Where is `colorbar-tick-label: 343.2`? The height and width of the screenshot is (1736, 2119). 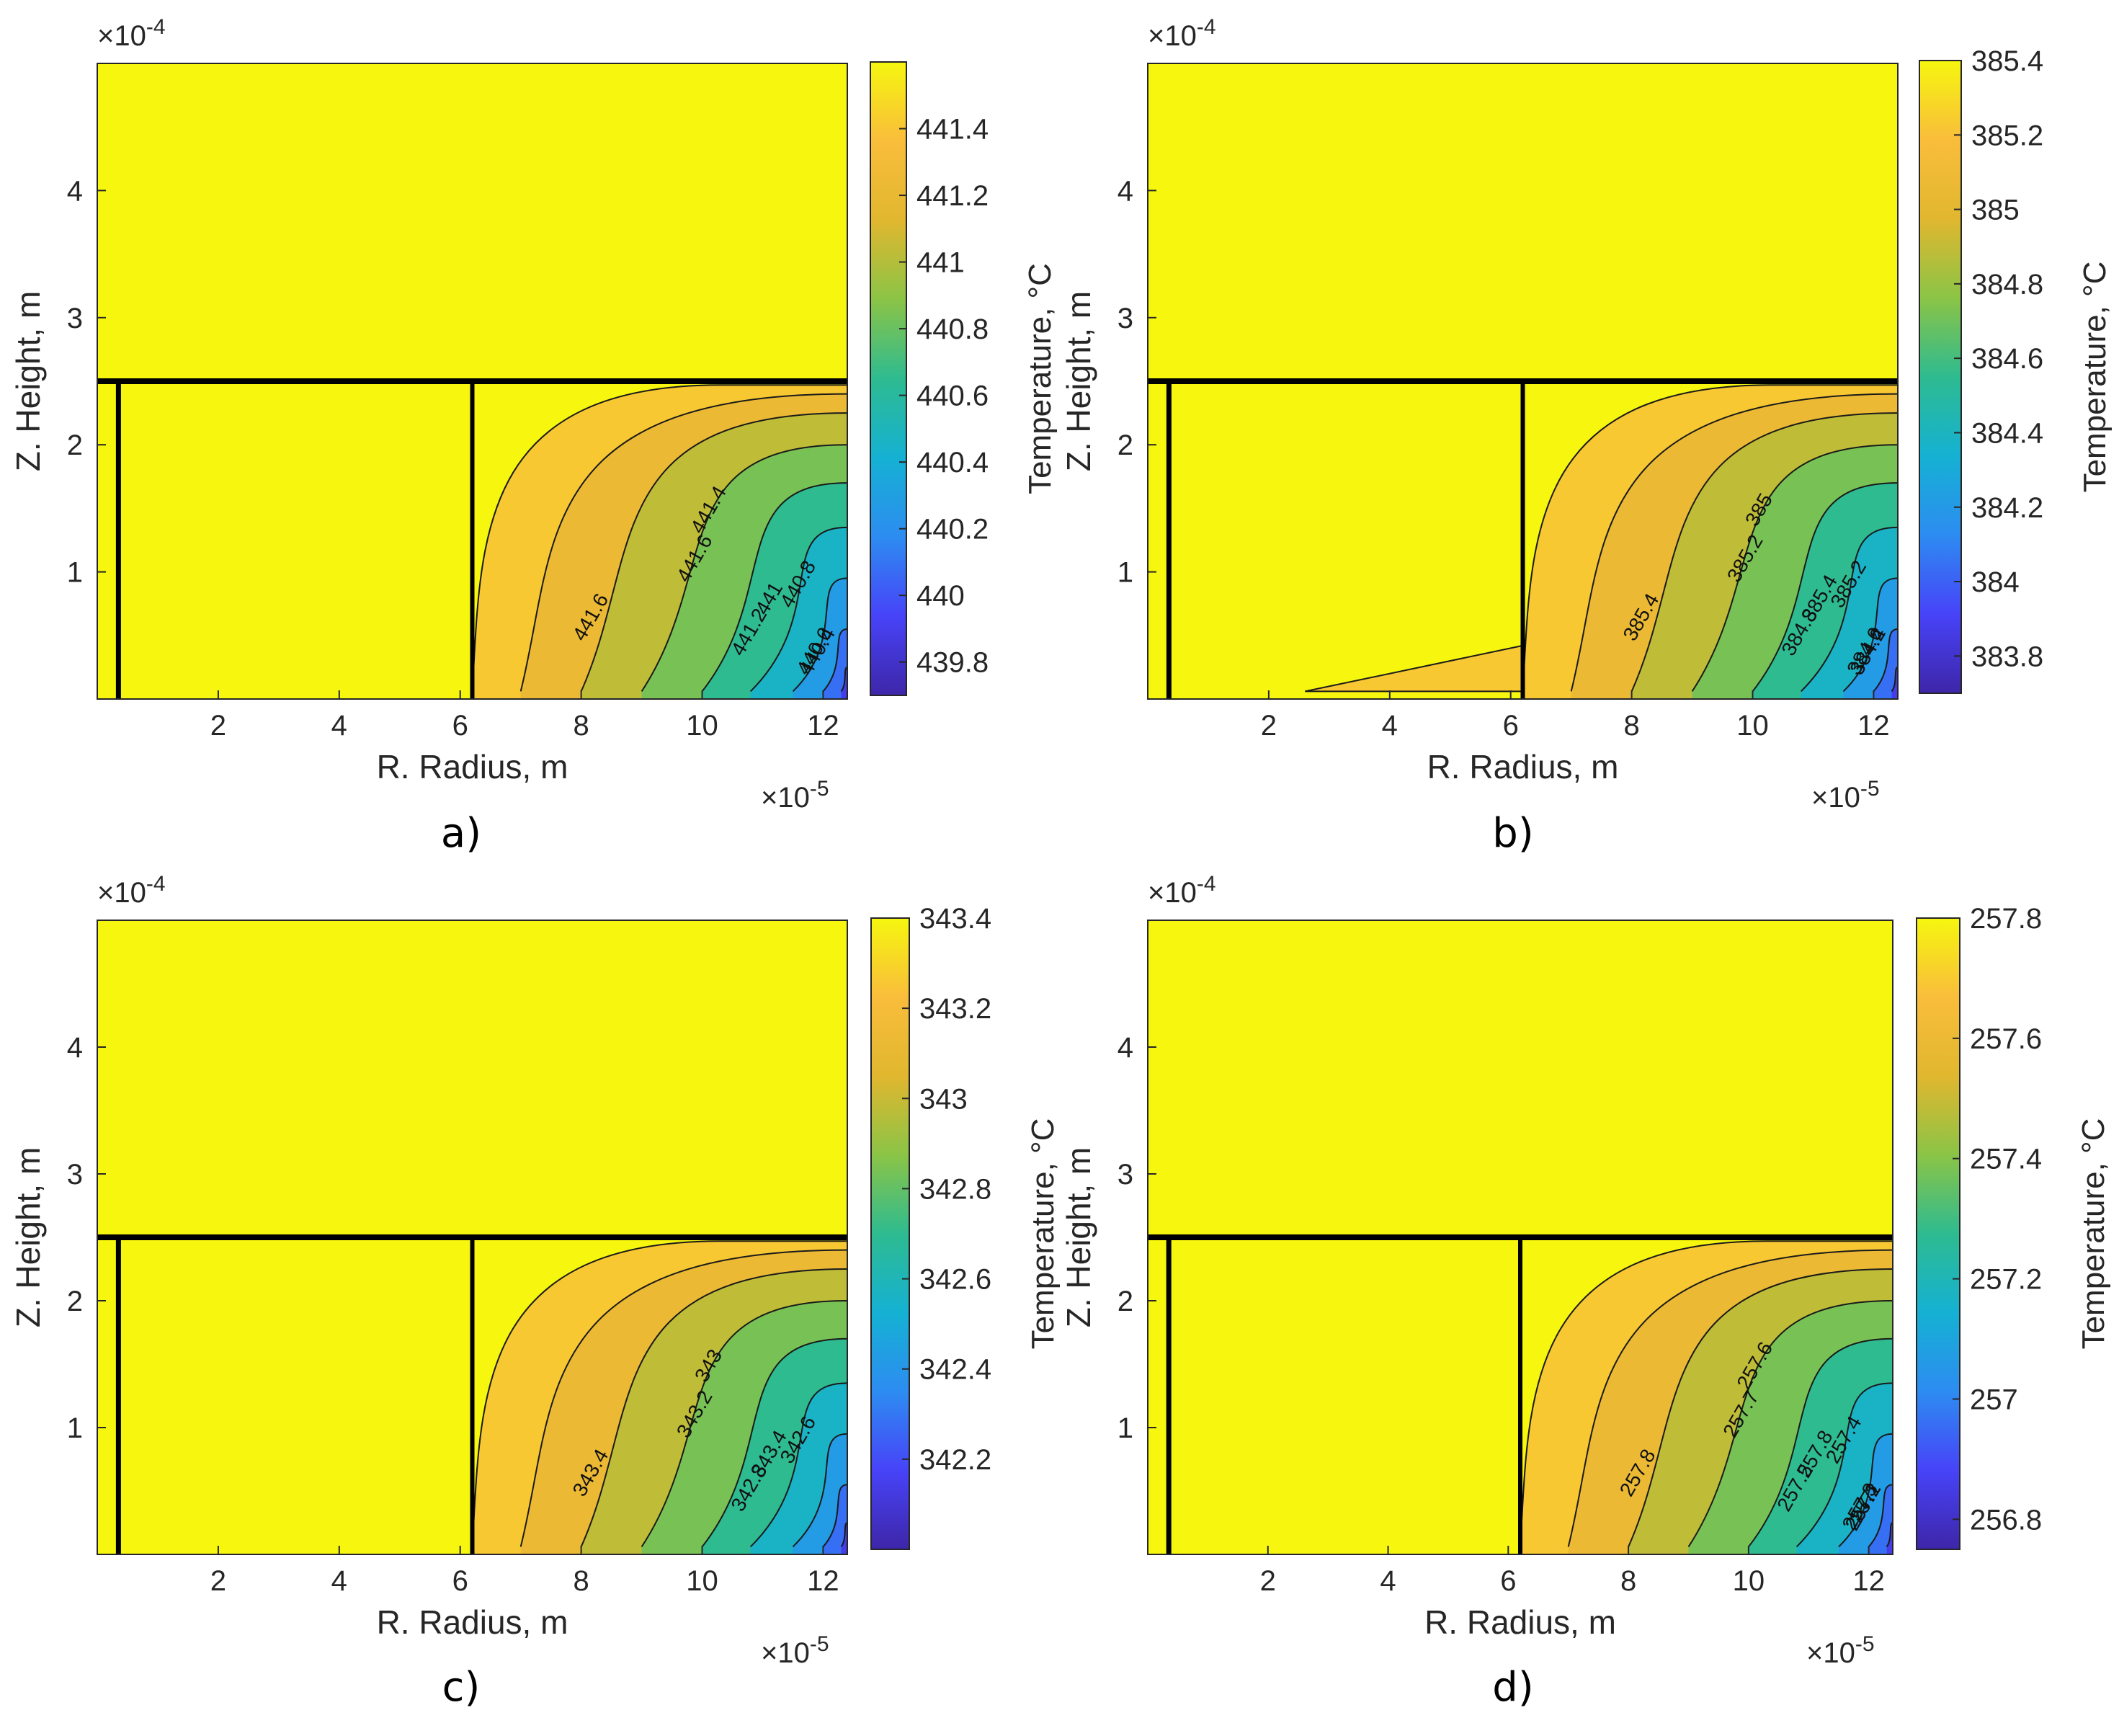
colorbar-tick-label: 343.2 is located at coordinates (955, 1009).